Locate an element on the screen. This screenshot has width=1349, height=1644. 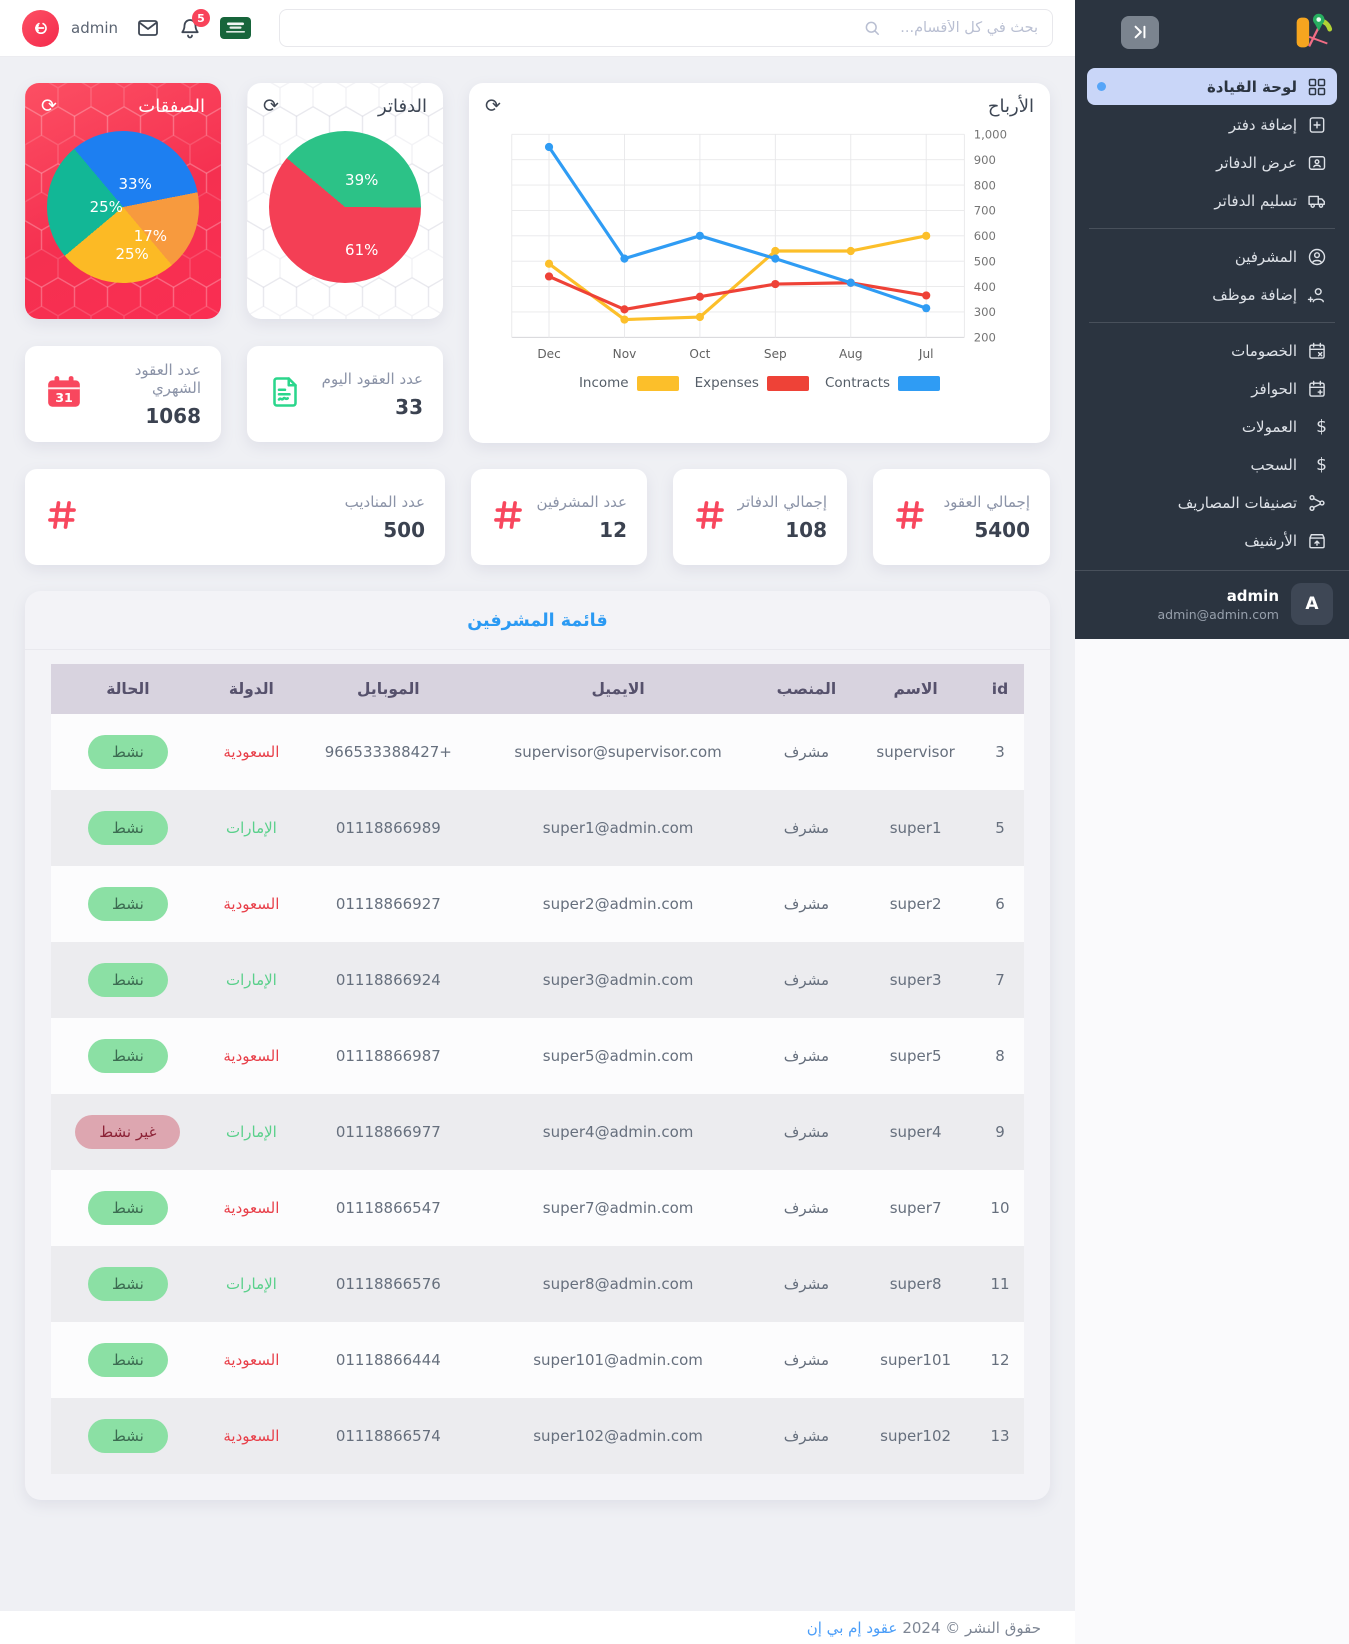
sidebar-item-add-employee: إضافة موظف is located at coordinates (1212, 294).